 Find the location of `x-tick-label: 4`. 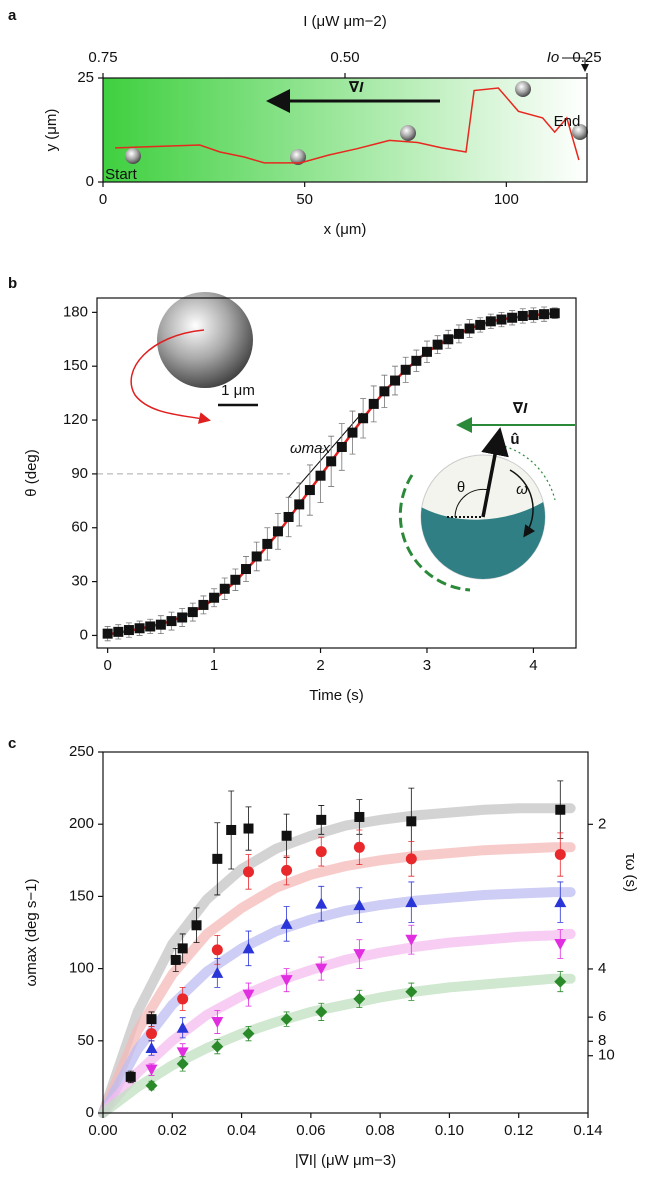

x-tick-label: 4 is located at coordinates (533, 665).